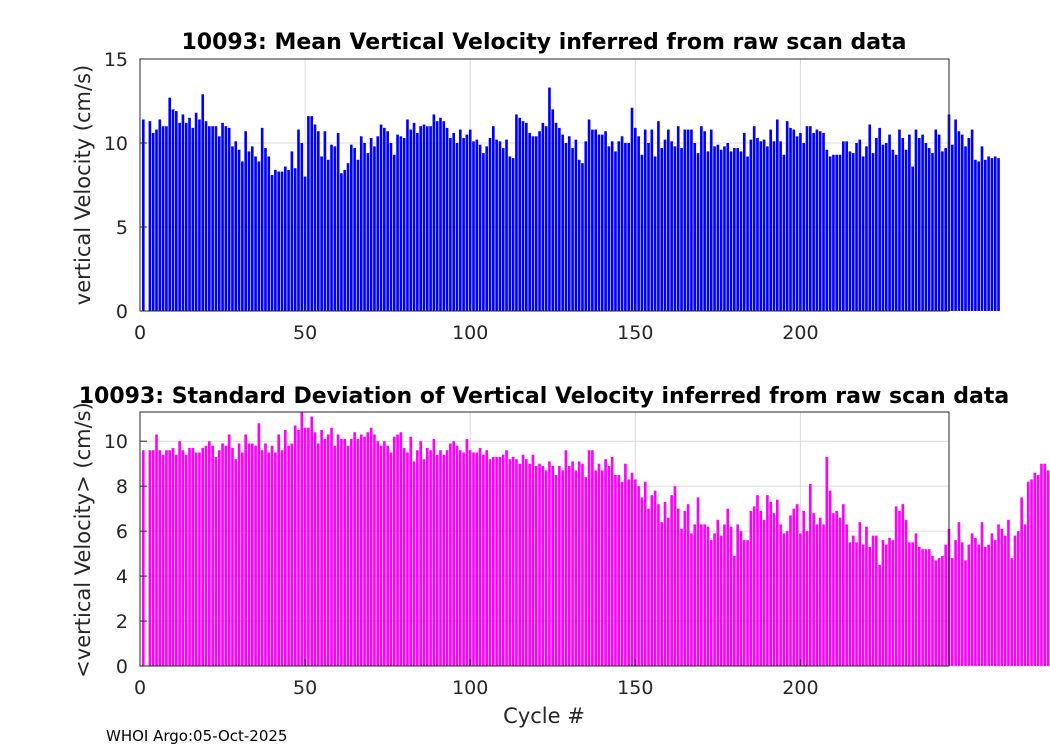  I want to click on y-tick-label: 0, so click(122, 312).